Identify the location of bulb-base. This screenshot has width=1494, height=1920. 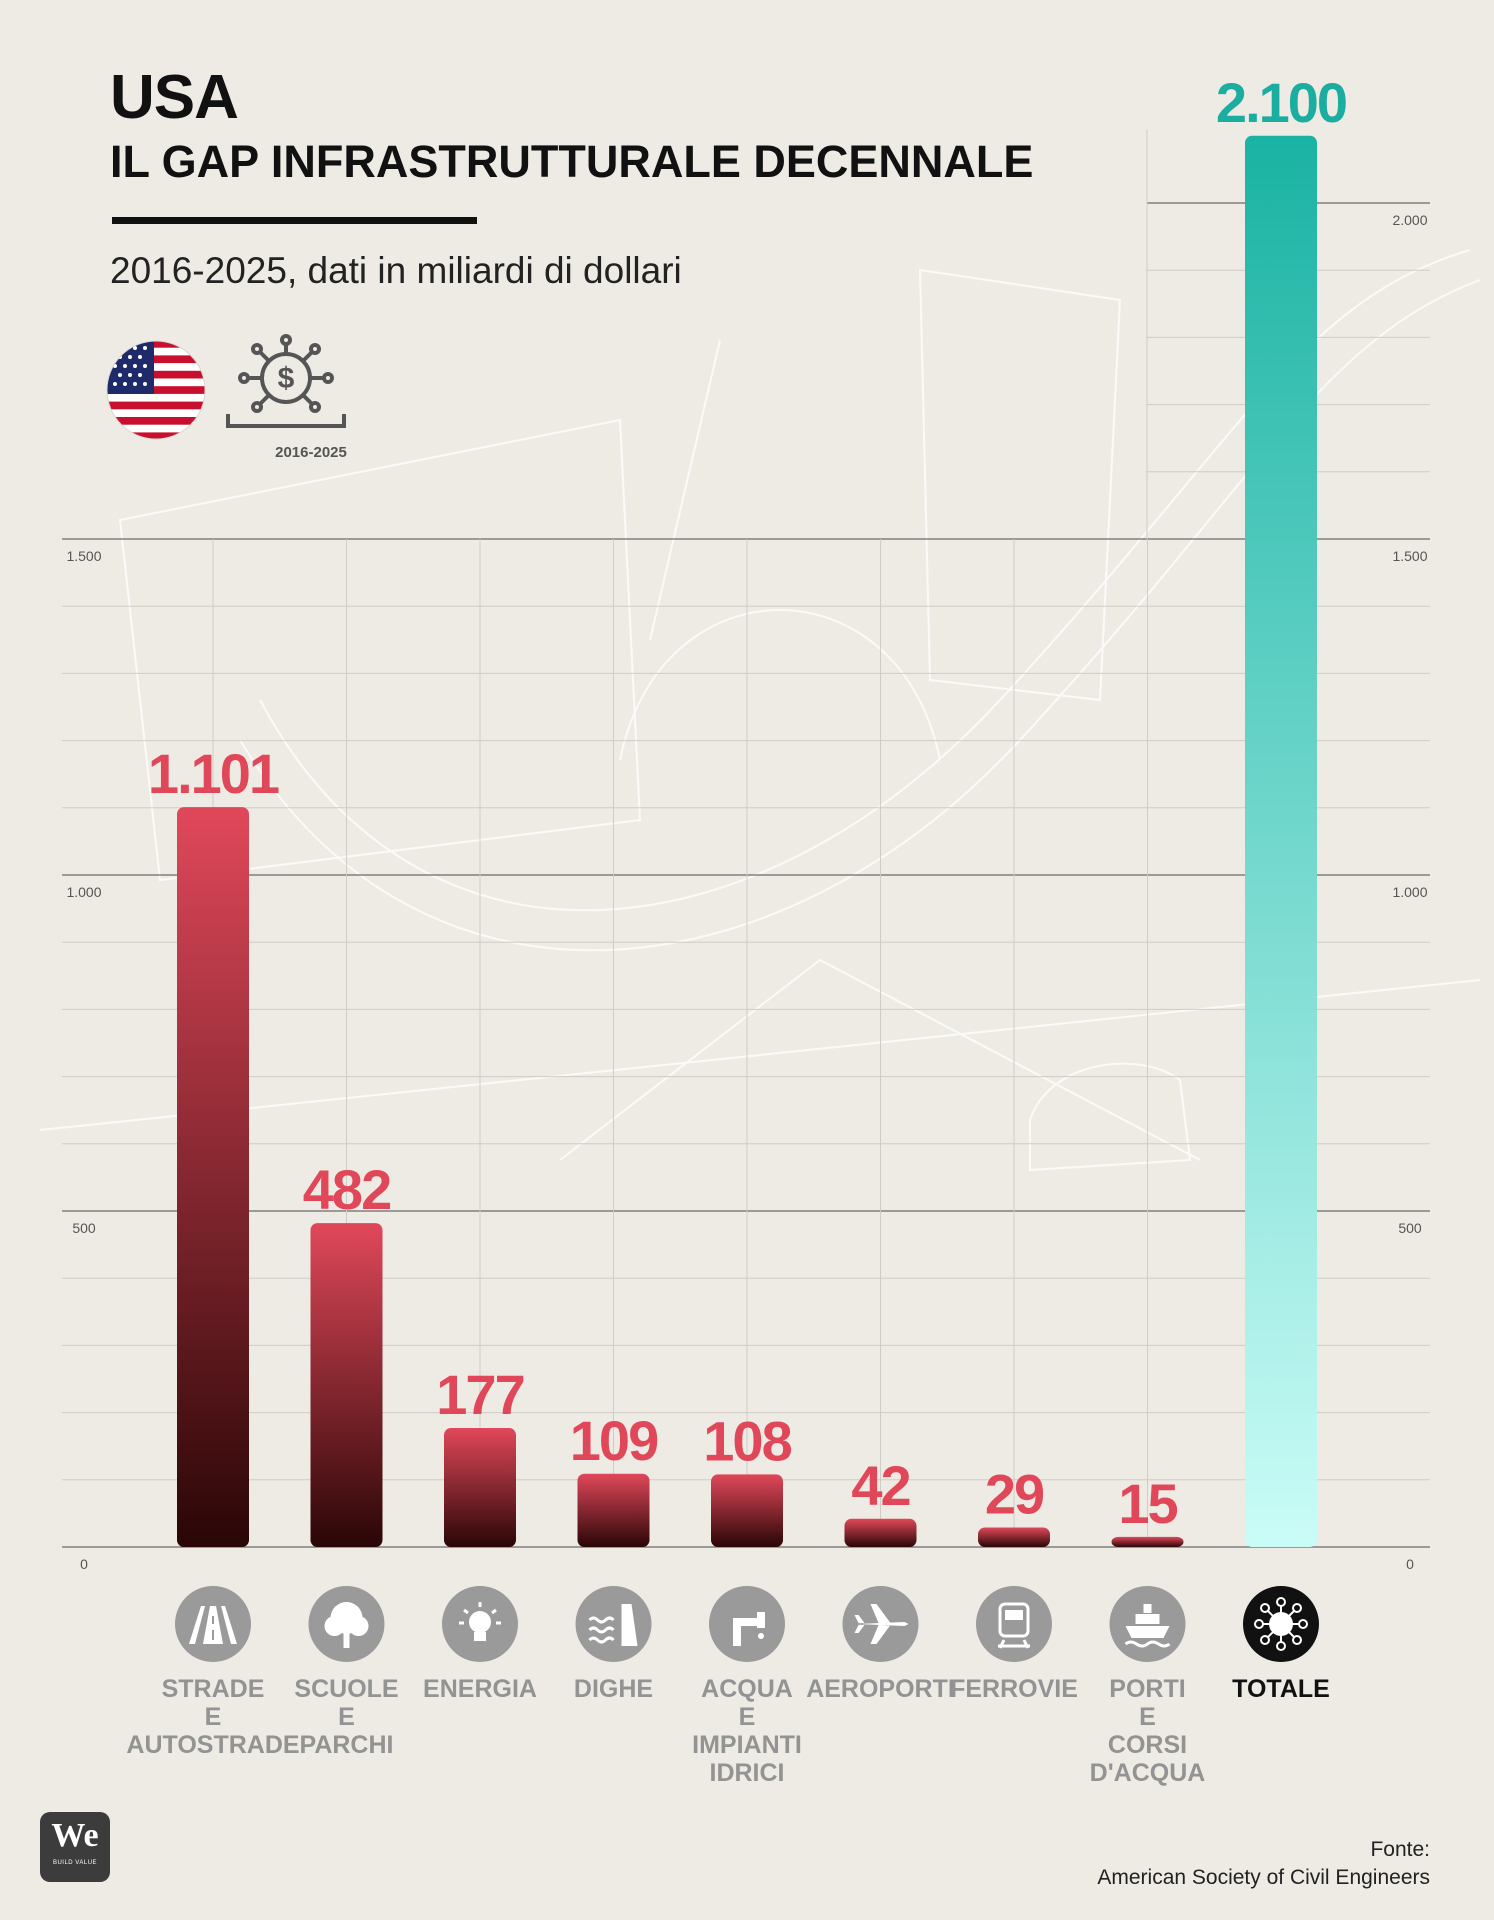
(480, 1636).